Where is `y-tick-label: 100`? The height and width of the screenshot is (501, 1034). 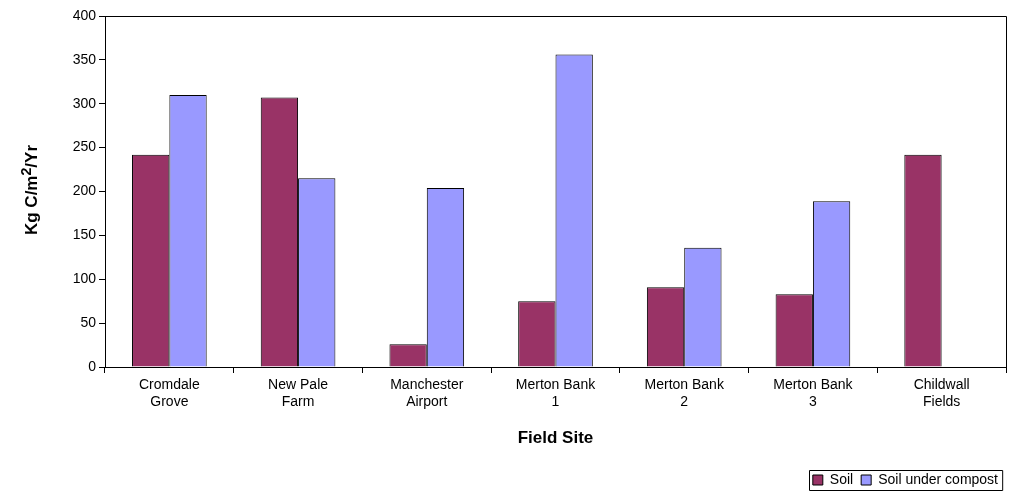
y-tick-label: 100 is located at coordinates (84, 278).